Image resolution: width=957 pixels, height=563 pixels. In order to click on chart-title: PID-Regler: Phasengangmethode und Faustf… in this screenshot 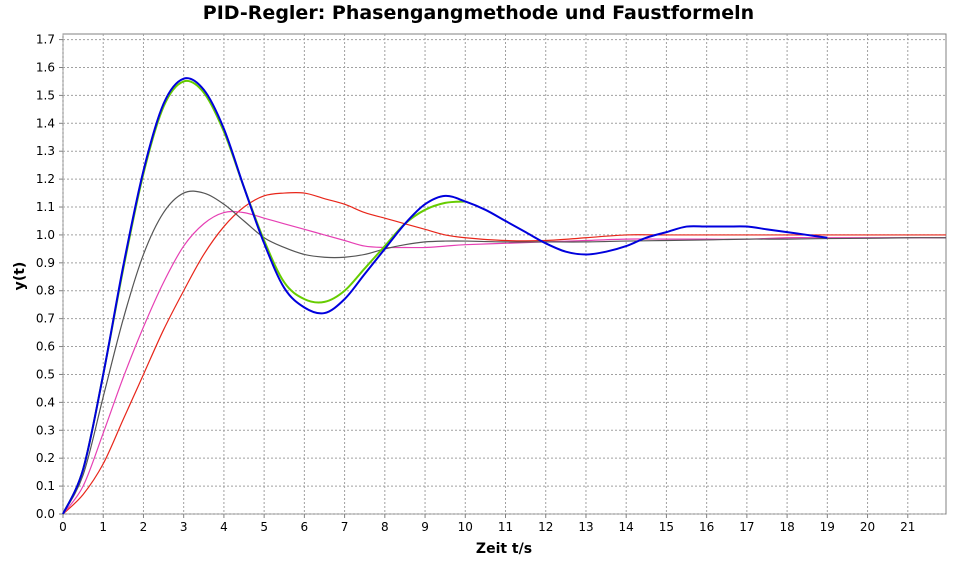, I will do `click(478, 13)`.